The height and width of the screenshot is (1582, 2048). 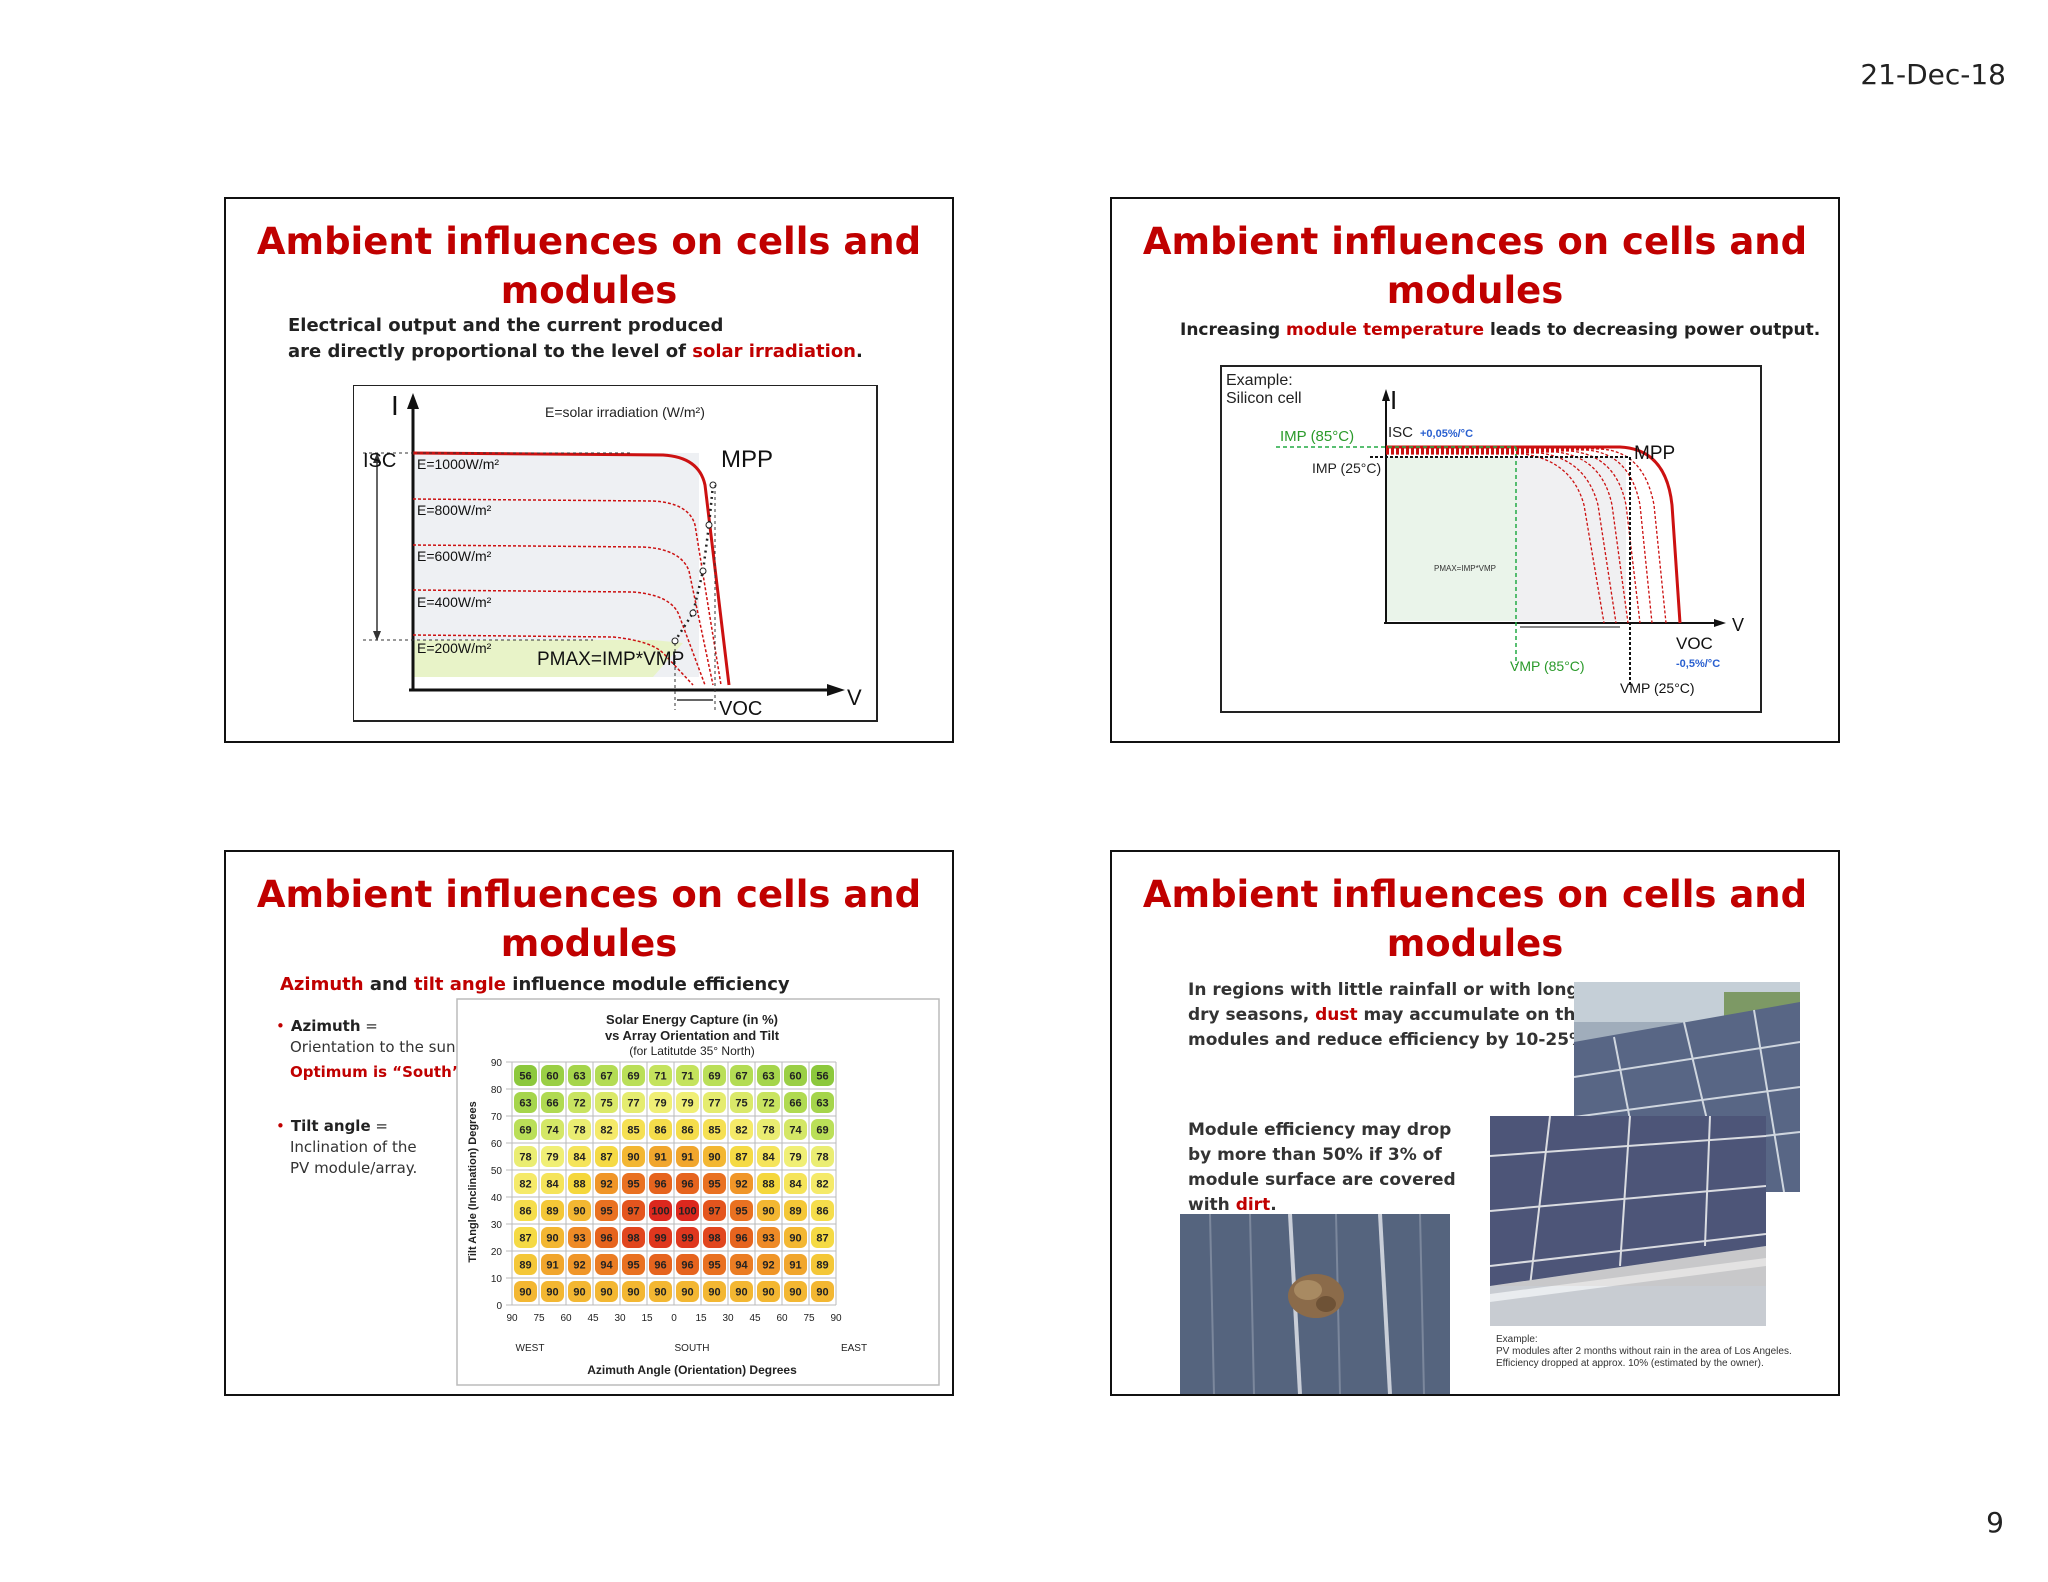 I want to click on subtitle-text: and, so click(x=388, y=984).